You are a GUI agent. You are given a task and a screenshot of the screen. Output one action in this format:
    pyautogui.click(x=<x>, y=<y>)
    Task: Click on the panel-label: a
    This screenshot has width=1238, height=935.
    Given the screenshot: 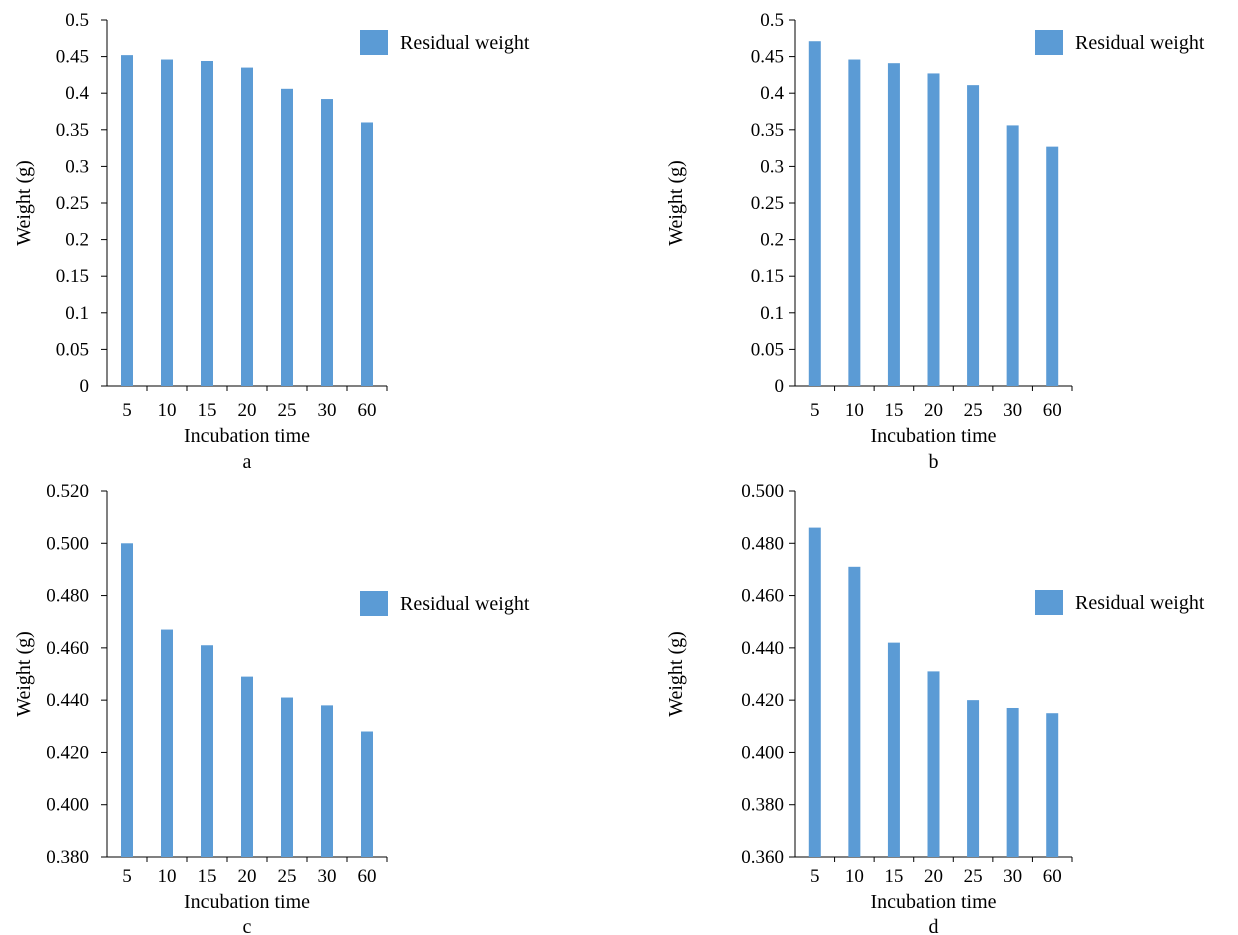 What is the action you would take?
    pyautogui.click(x=247, y=462)
    